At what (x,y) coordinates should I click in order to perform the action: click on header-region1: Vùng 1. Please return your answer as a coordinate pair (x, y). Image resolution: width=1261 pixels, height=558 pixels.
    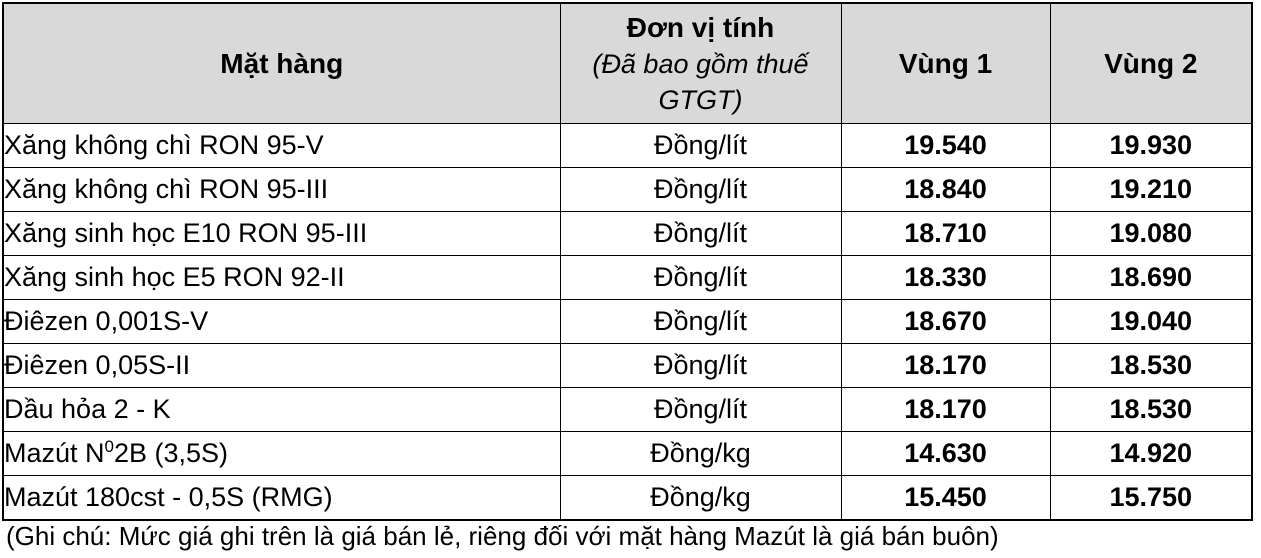
    Looking at the image, I should click on (945, 63).